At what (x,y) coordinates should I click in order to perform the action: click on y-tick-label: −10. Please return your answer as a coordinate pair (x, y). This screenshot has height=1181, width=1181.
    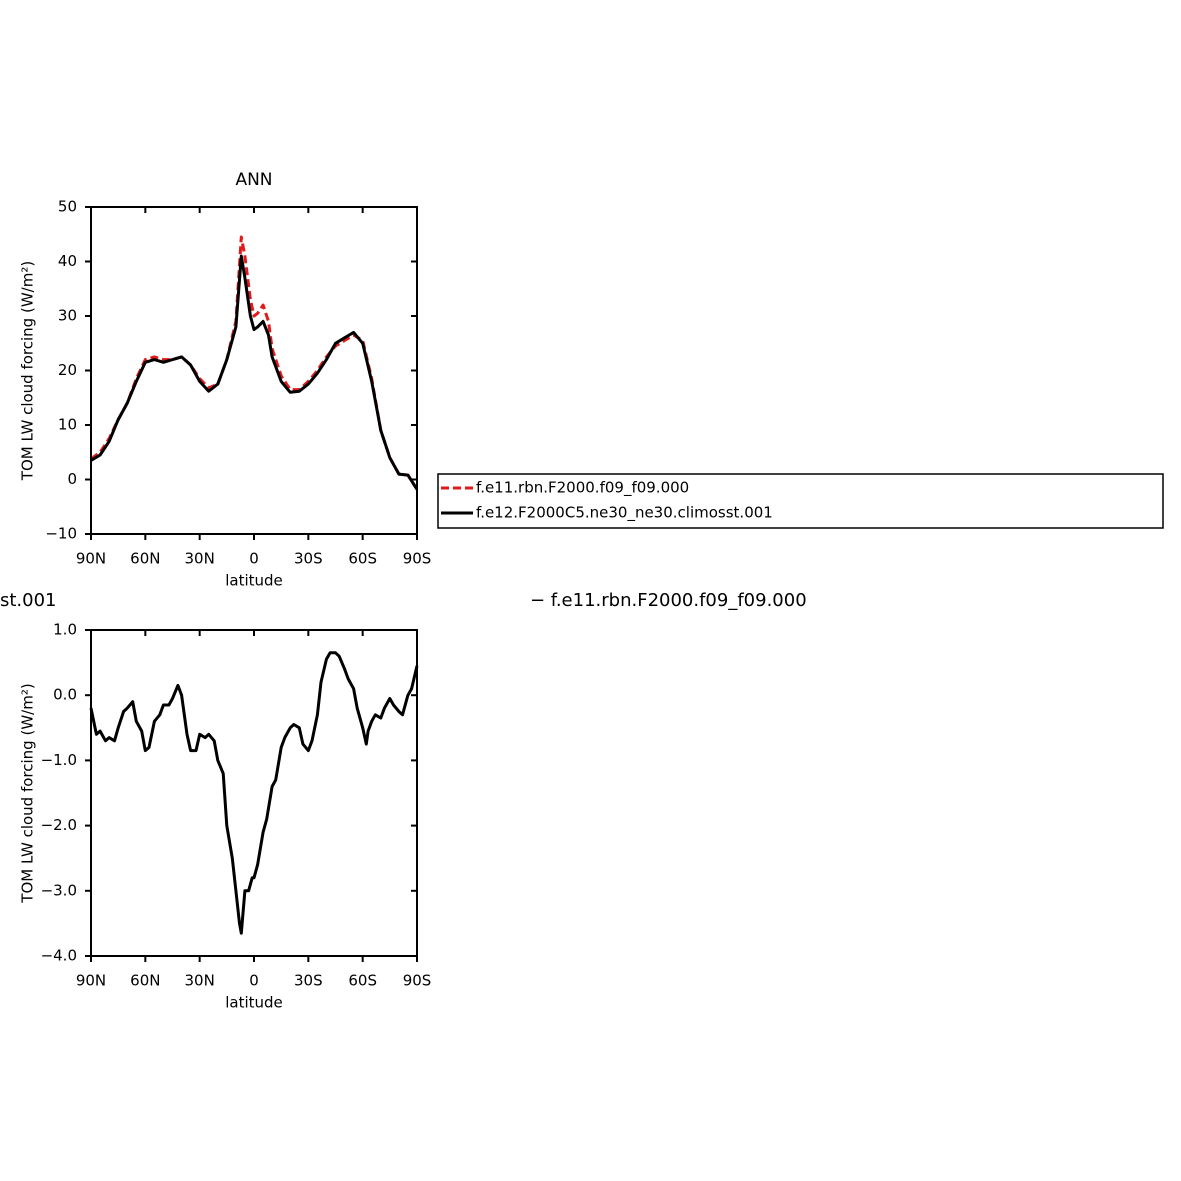
    Looking at the image, I should click on (61, 534).